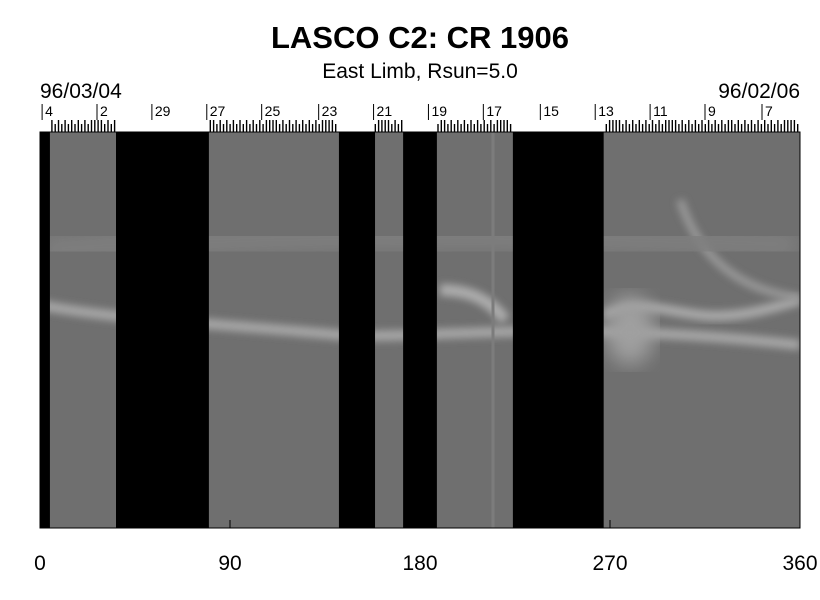 The width and height of the screenshot is (820, 600). Describe the element at coordinates (104, 111) in the screenshot. I see `day-tick-label: 2` at that location.